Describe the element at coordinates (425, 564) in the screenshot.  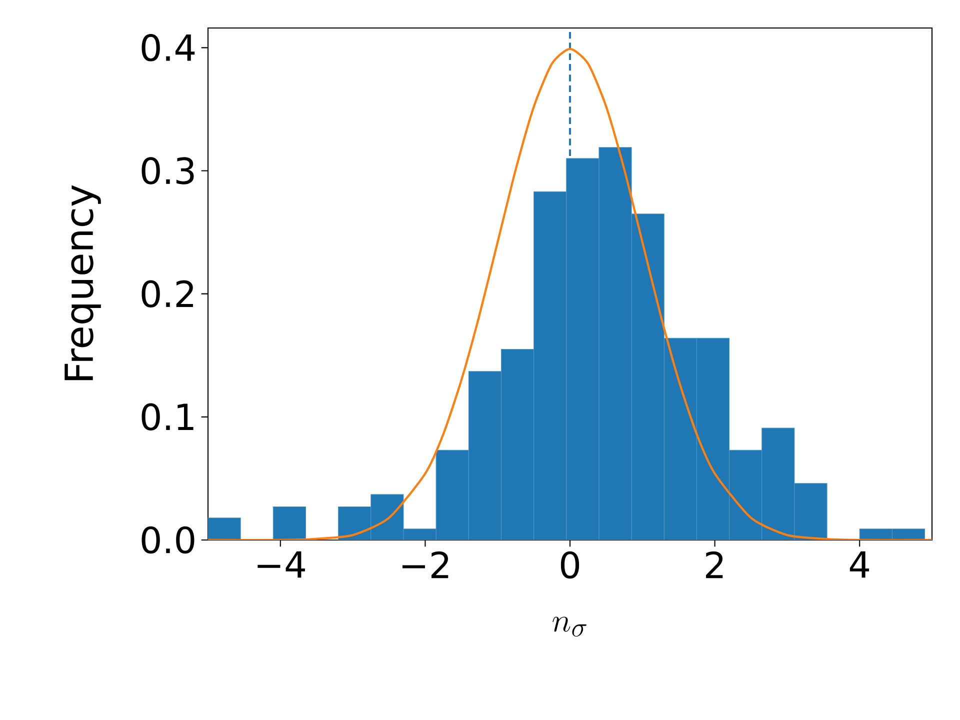
I see `x-tick-label: −2` at that location.